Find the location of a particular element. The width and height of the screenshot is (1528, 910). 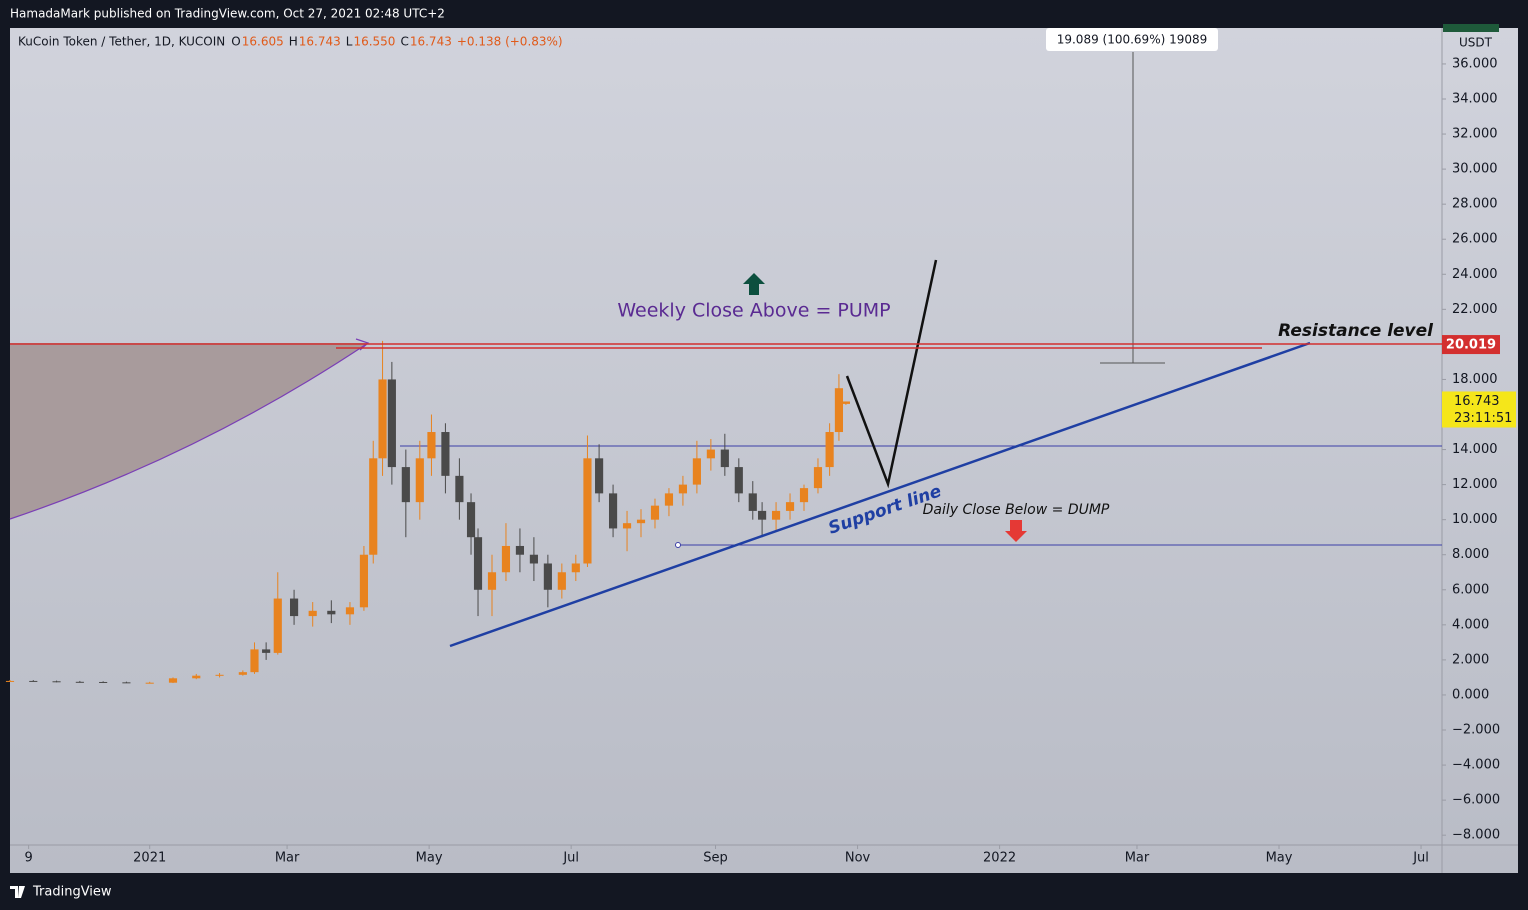

y-tick-label: 32.000 is located at coordinates (1475, 134).